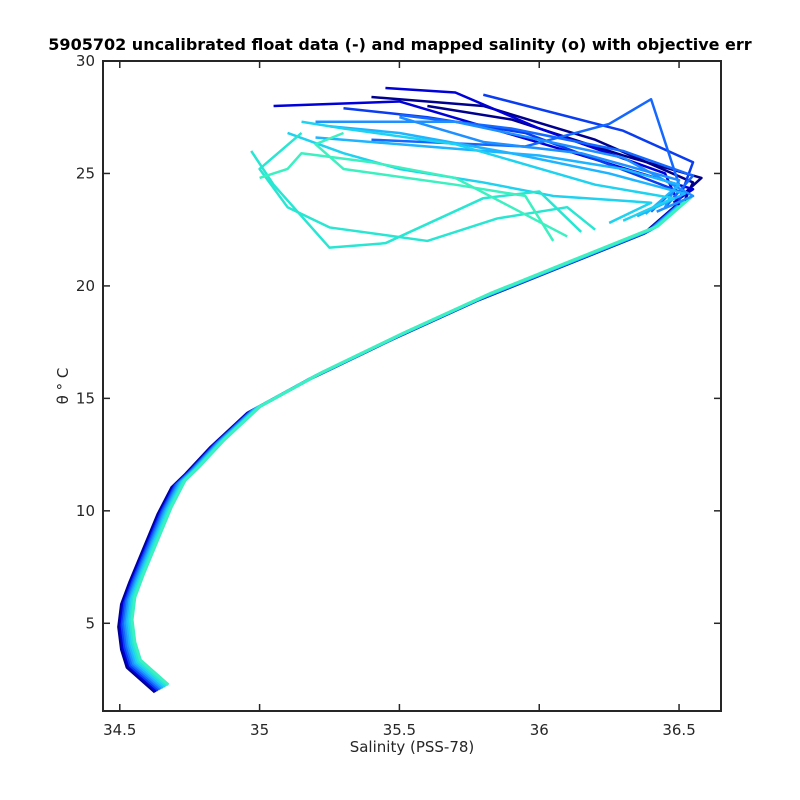  Describe the element at coordinates (412, 747) in the screenshot. I see `x-axis-label: Salinity (PSS-78)` at that location.